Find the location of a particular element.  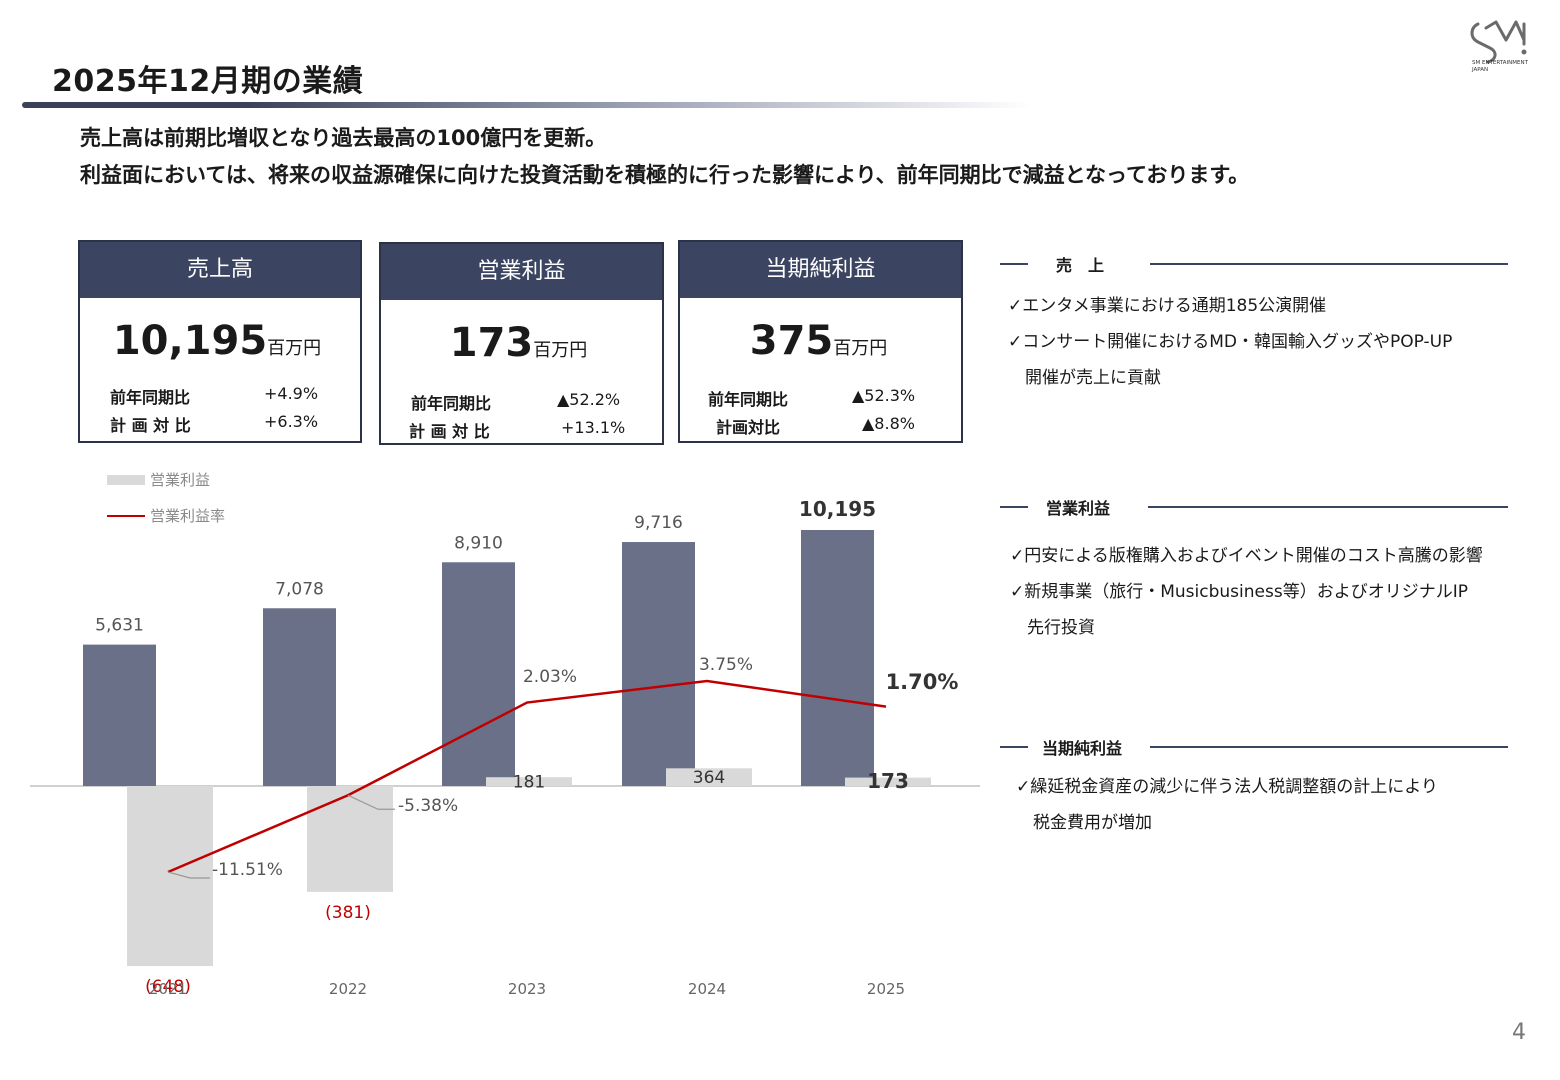

operating-profit-data-label: 181 is located at coordinates (529, 783).